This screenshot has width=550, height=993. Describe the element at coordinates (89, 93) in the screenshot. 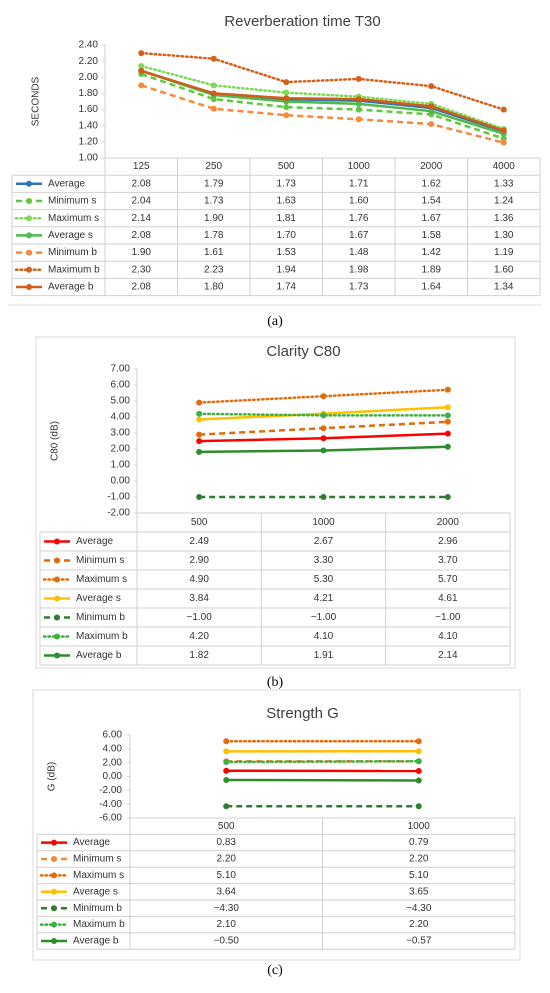

I see `y-tick-label: 1.80` at that location.